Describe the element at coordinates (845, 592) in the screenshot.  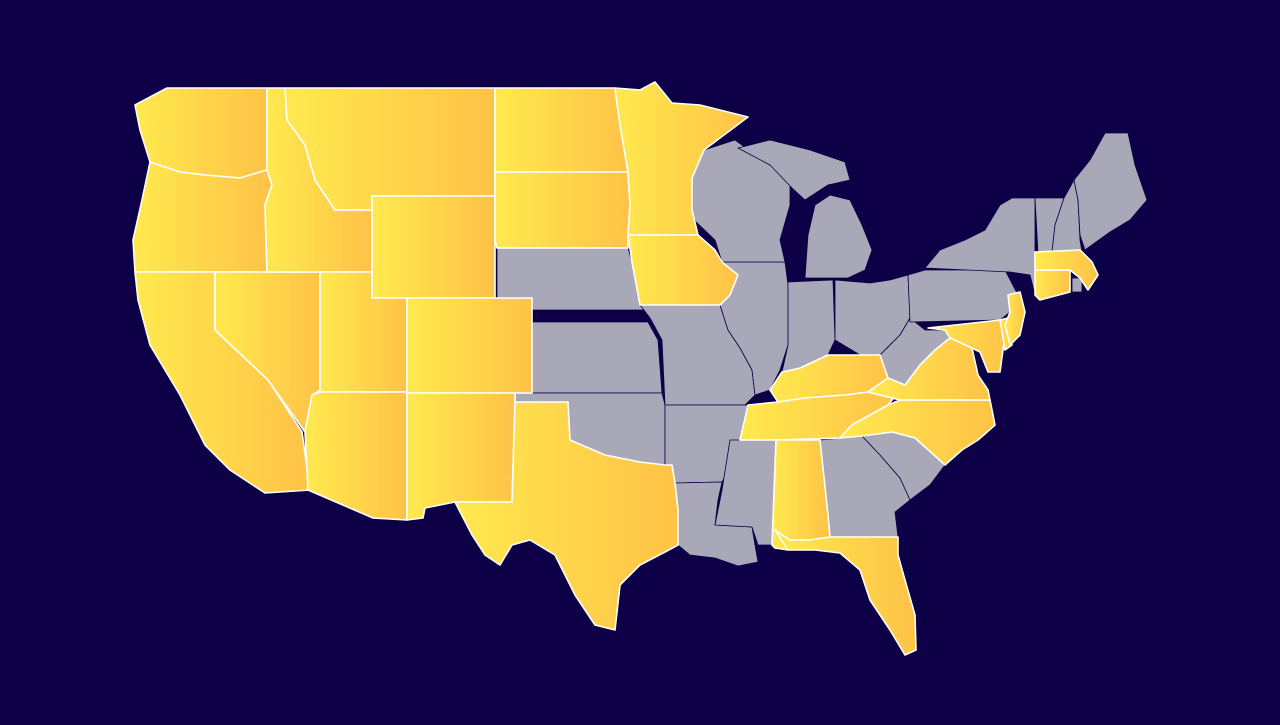
I see `state-florida` at that location.